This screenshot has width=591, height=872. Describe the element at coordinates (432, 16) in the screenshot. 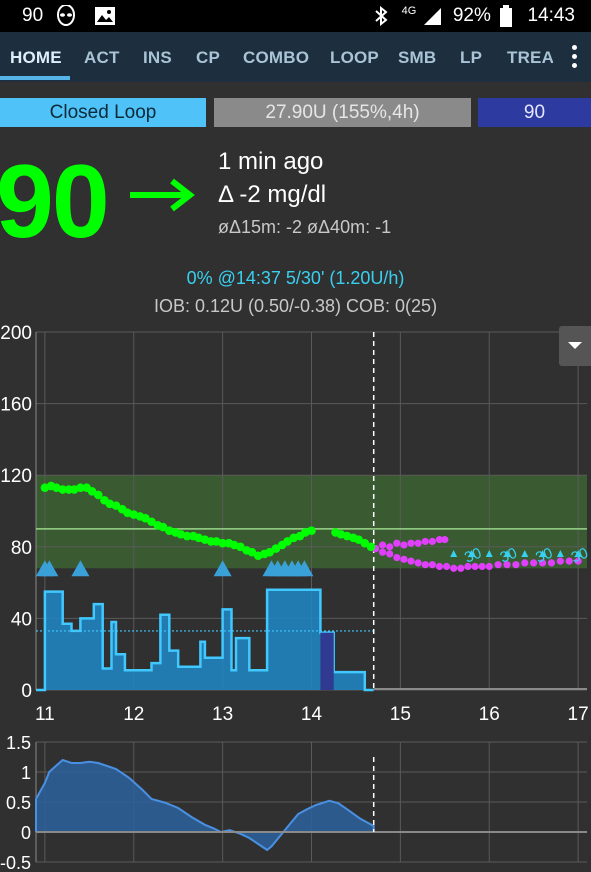

I see `signal-icon` at that location.